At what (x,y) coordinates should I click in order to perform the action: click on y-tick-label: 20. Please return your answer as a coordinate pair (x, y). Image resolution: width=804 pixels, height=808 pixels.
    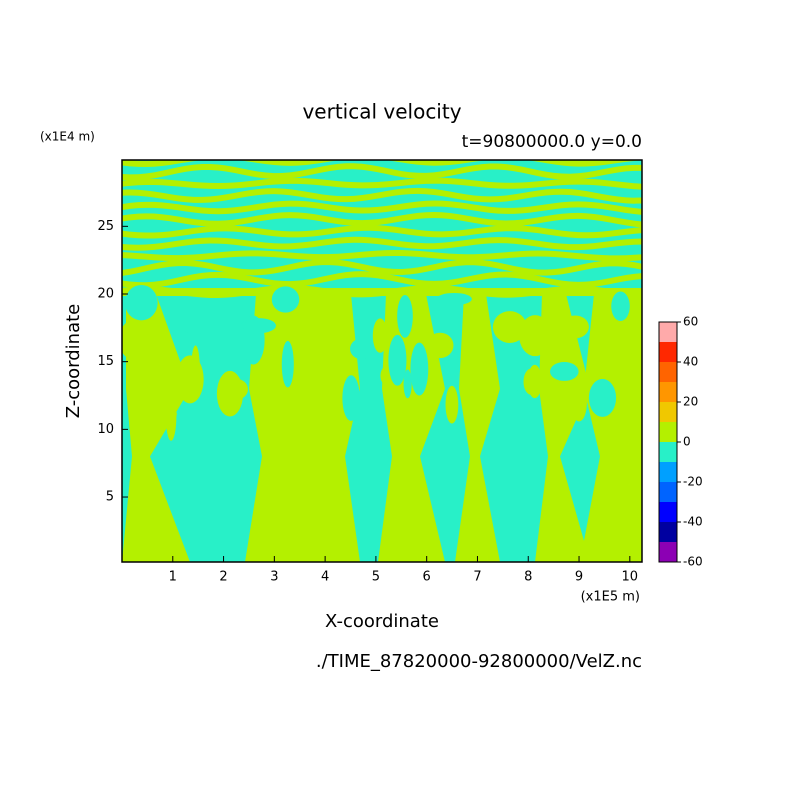
    Looking at the image, I should click on (105, 294).